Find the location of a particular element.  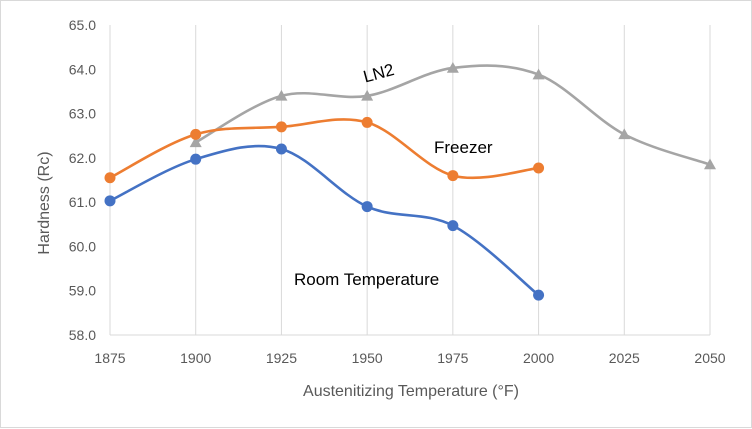

x-tick-label: 1900 is located at coordinates (195, 358).